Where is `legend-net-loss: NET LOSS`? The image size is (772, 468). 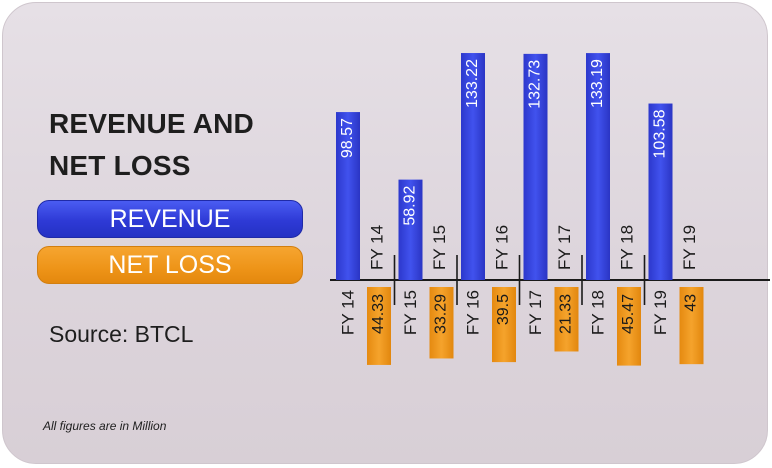
legend-net-loss: NET LOSS is located at coordinates (170, 265).